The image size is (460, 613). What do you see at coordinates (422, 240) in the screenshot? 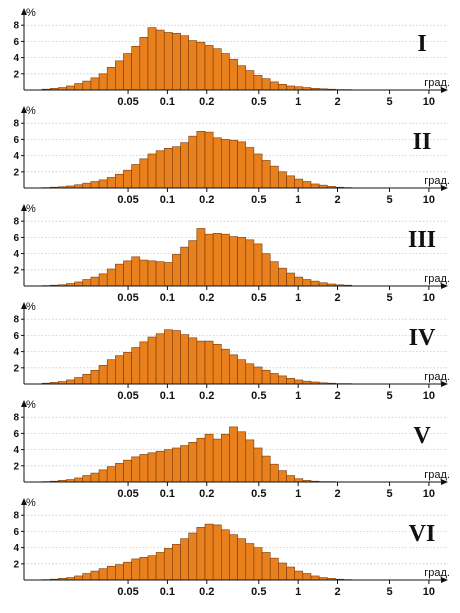
I see `panel-label: III` at bounding box center [422, 240].